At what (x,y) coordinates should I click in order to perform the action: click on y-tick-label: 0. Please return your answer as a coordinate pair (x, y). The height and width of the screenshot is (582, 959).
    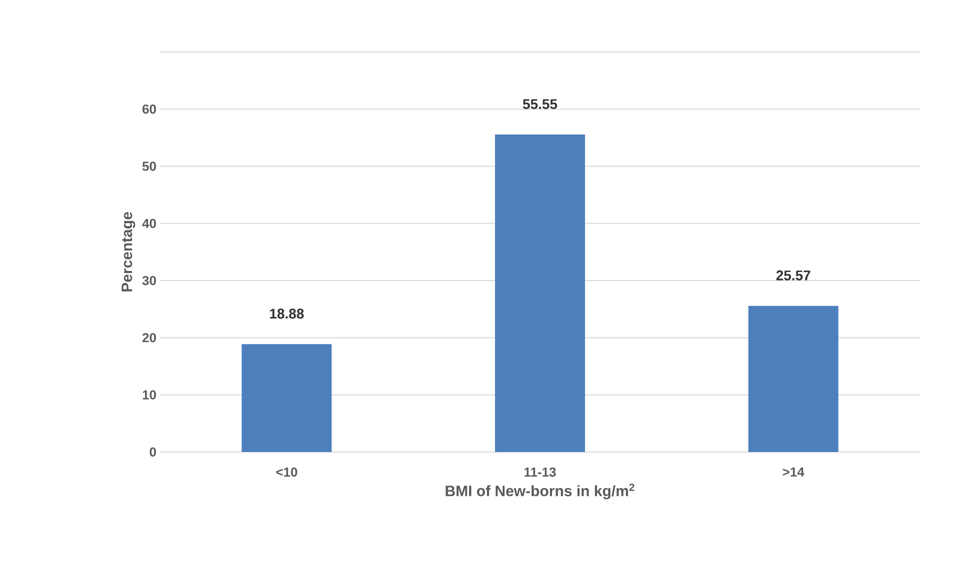
    Looking at the image, I should click on (153, 452).